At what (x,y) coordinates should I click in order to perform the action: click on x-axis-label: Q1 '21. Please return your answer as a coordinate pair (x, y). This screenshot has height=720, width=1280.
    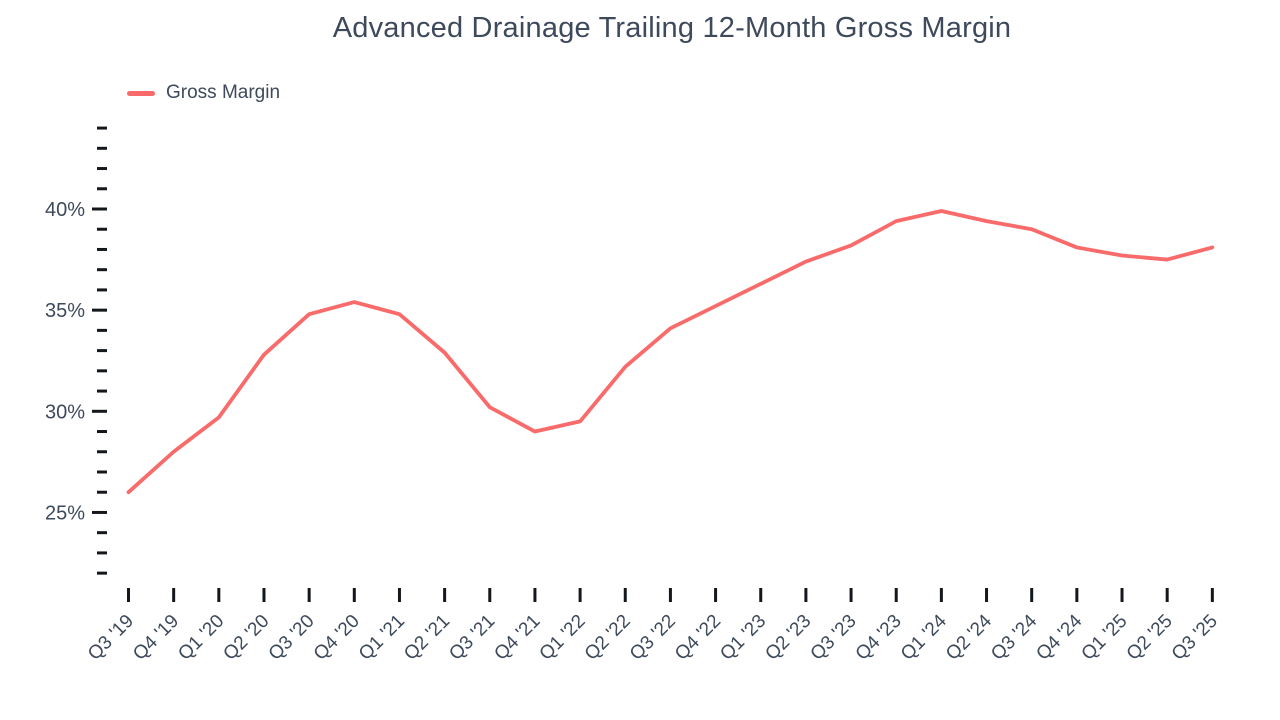
    Looking at the image, I should click on (382, 638).